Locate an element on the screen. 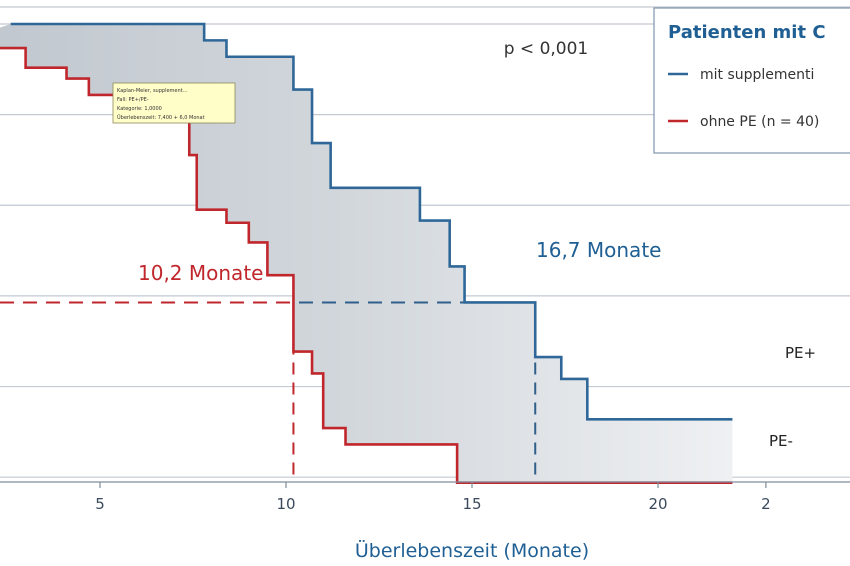 The width and height of the screenshot is (850, 566). p-value-label: p < 0,001 is located at coordinates (546, 49).